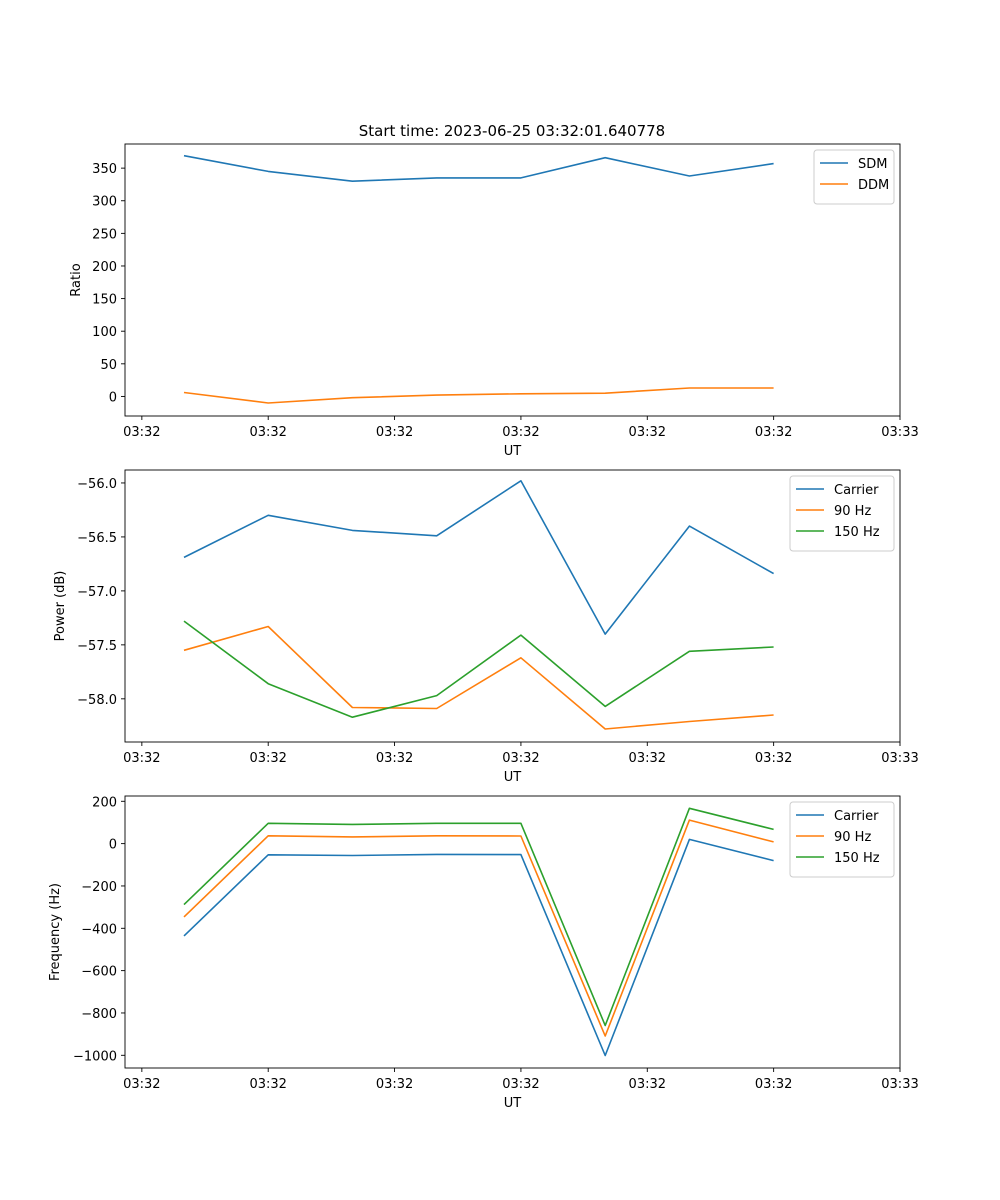 The height and width of the screenshot is (1200, 1000). Describe the element at coordinates (55, 932) in the screenshot. I see `y-axis-label: Frequency (Hz)` at that location.